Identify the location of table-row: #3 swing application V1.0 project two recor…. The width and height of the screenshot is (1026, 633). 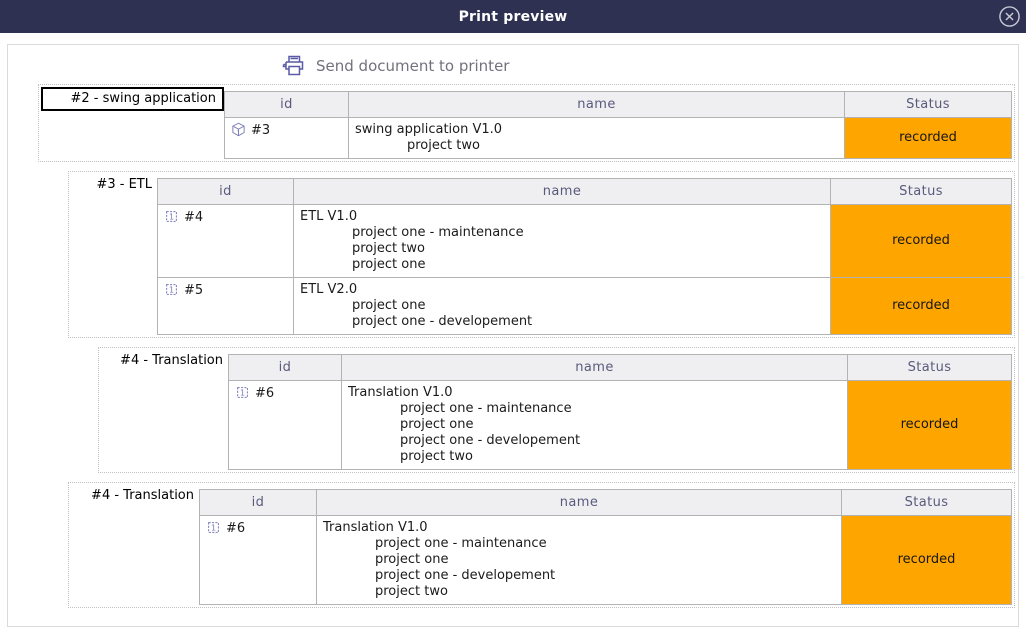
(618, 138).